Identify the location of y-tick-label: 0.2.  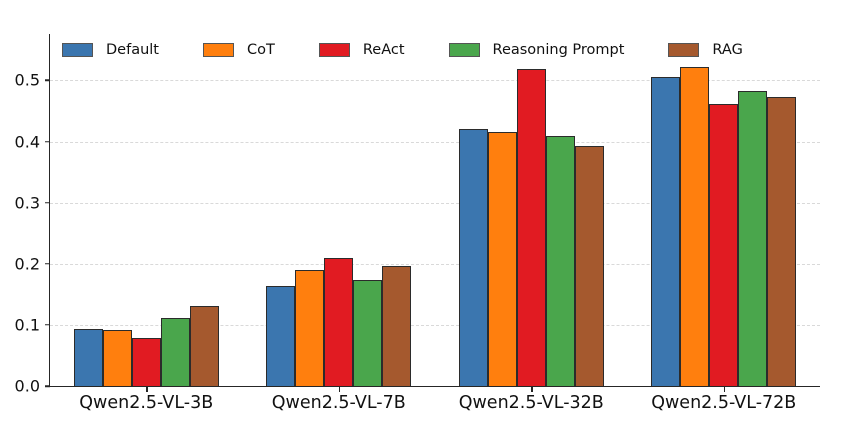
(27, 264).